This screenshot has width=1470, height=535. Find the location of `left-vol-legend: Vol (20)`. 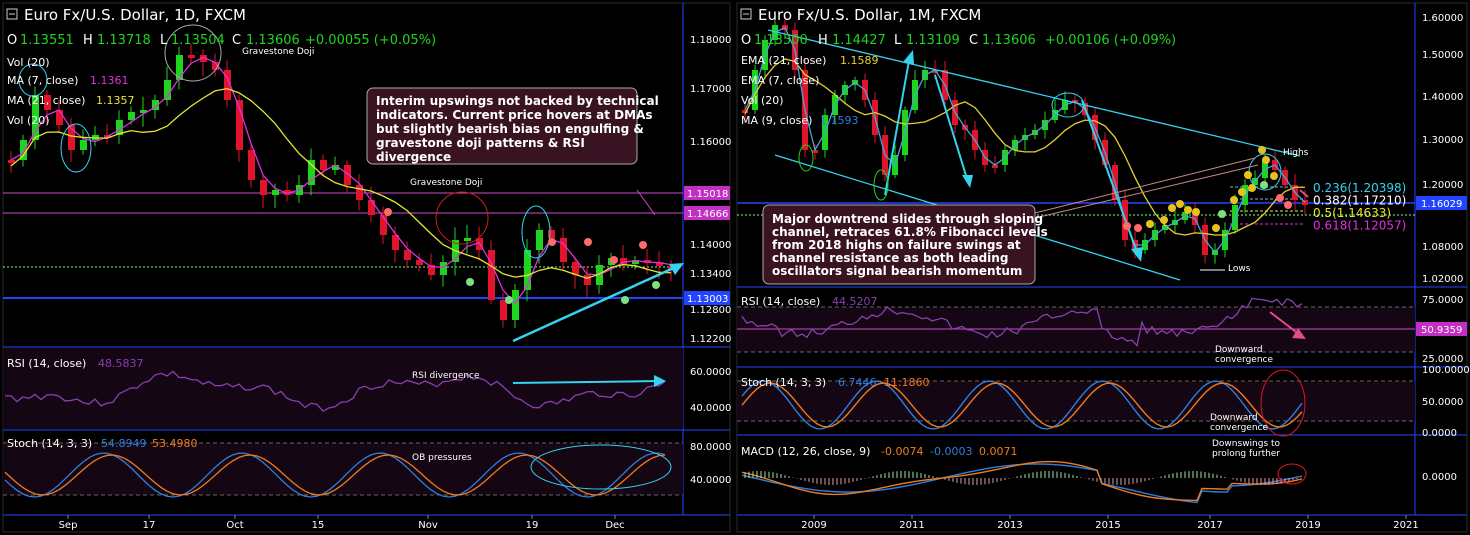

left-vol-legend: Vol (20) is located at coordinates (28, 62).